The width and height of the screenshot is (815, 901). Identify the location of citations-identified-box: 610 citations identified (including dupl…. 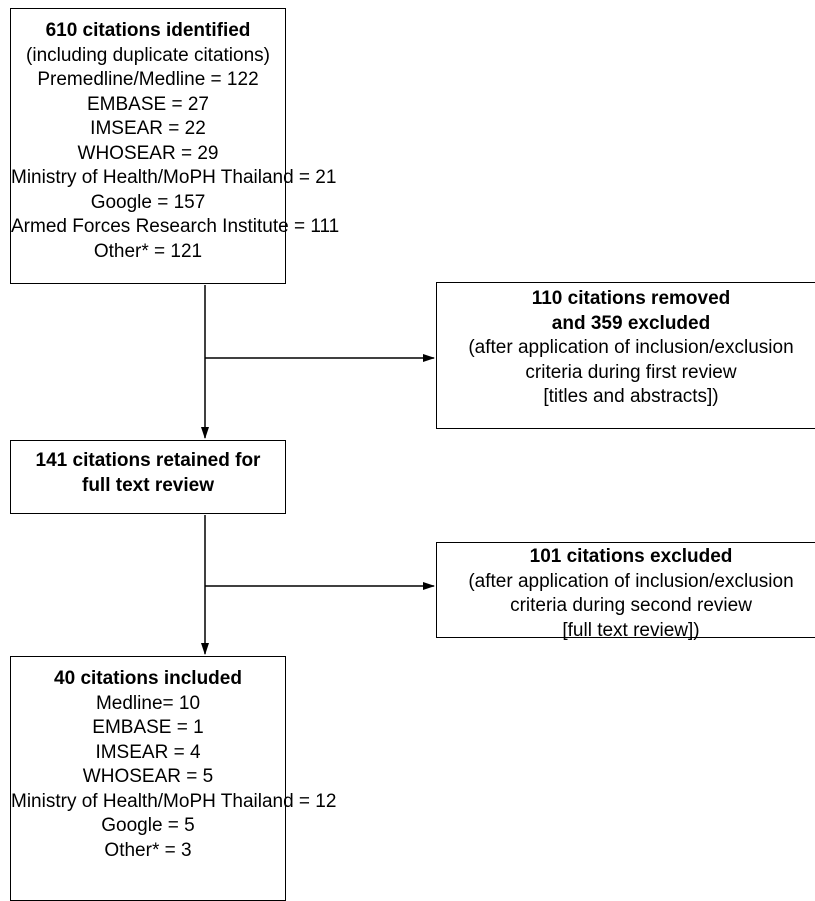
(175, 146).